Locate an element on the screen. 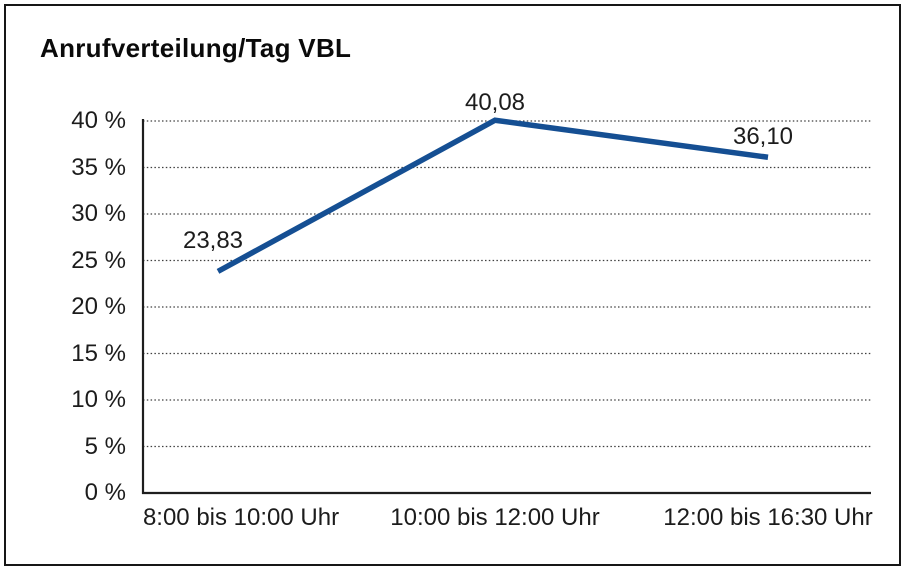 Image resolution: width=915 pixels, height=576 pixels. chart-title: Anrufverteilung/Tag VBL is located at coordinates (196, 48).